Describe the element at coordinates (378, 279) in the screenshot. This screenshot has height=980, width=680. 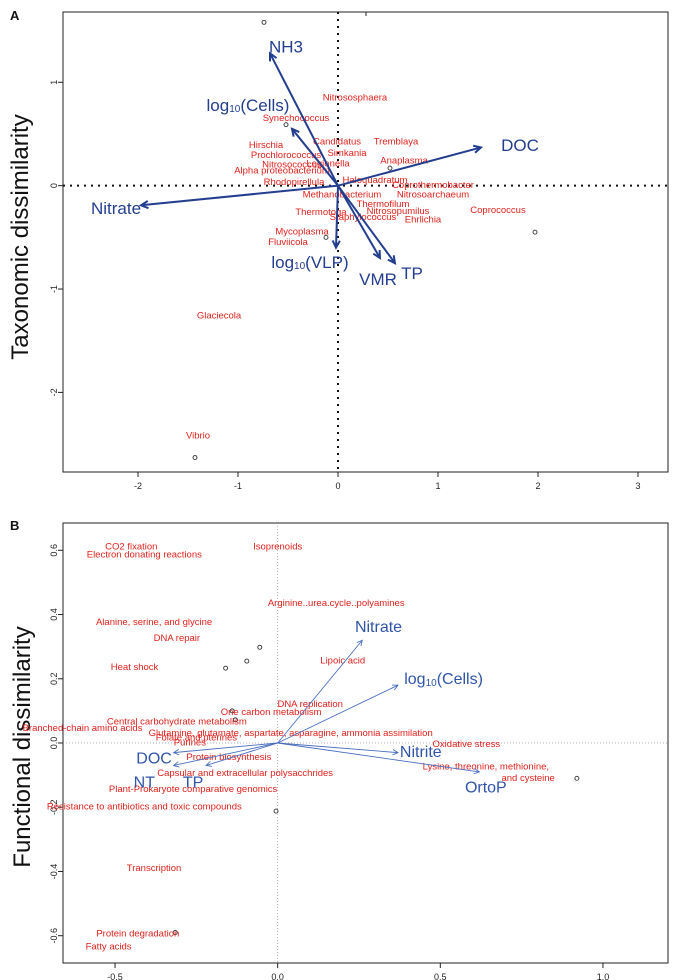
I see `panel-a-vector-label: VMR` at that location.